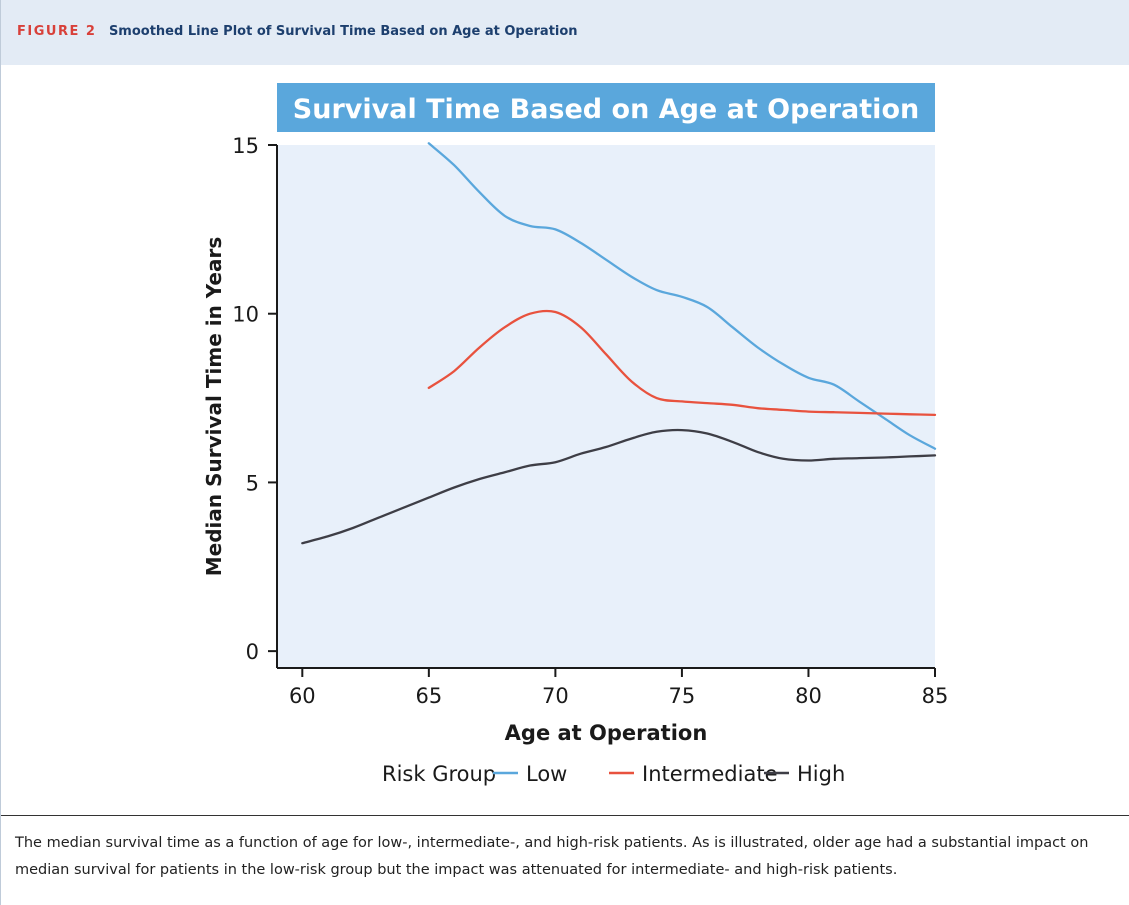  Describe the element at coordinates (439, 774) in the screenshot. I see `legend-title: Risk Group` at that location.